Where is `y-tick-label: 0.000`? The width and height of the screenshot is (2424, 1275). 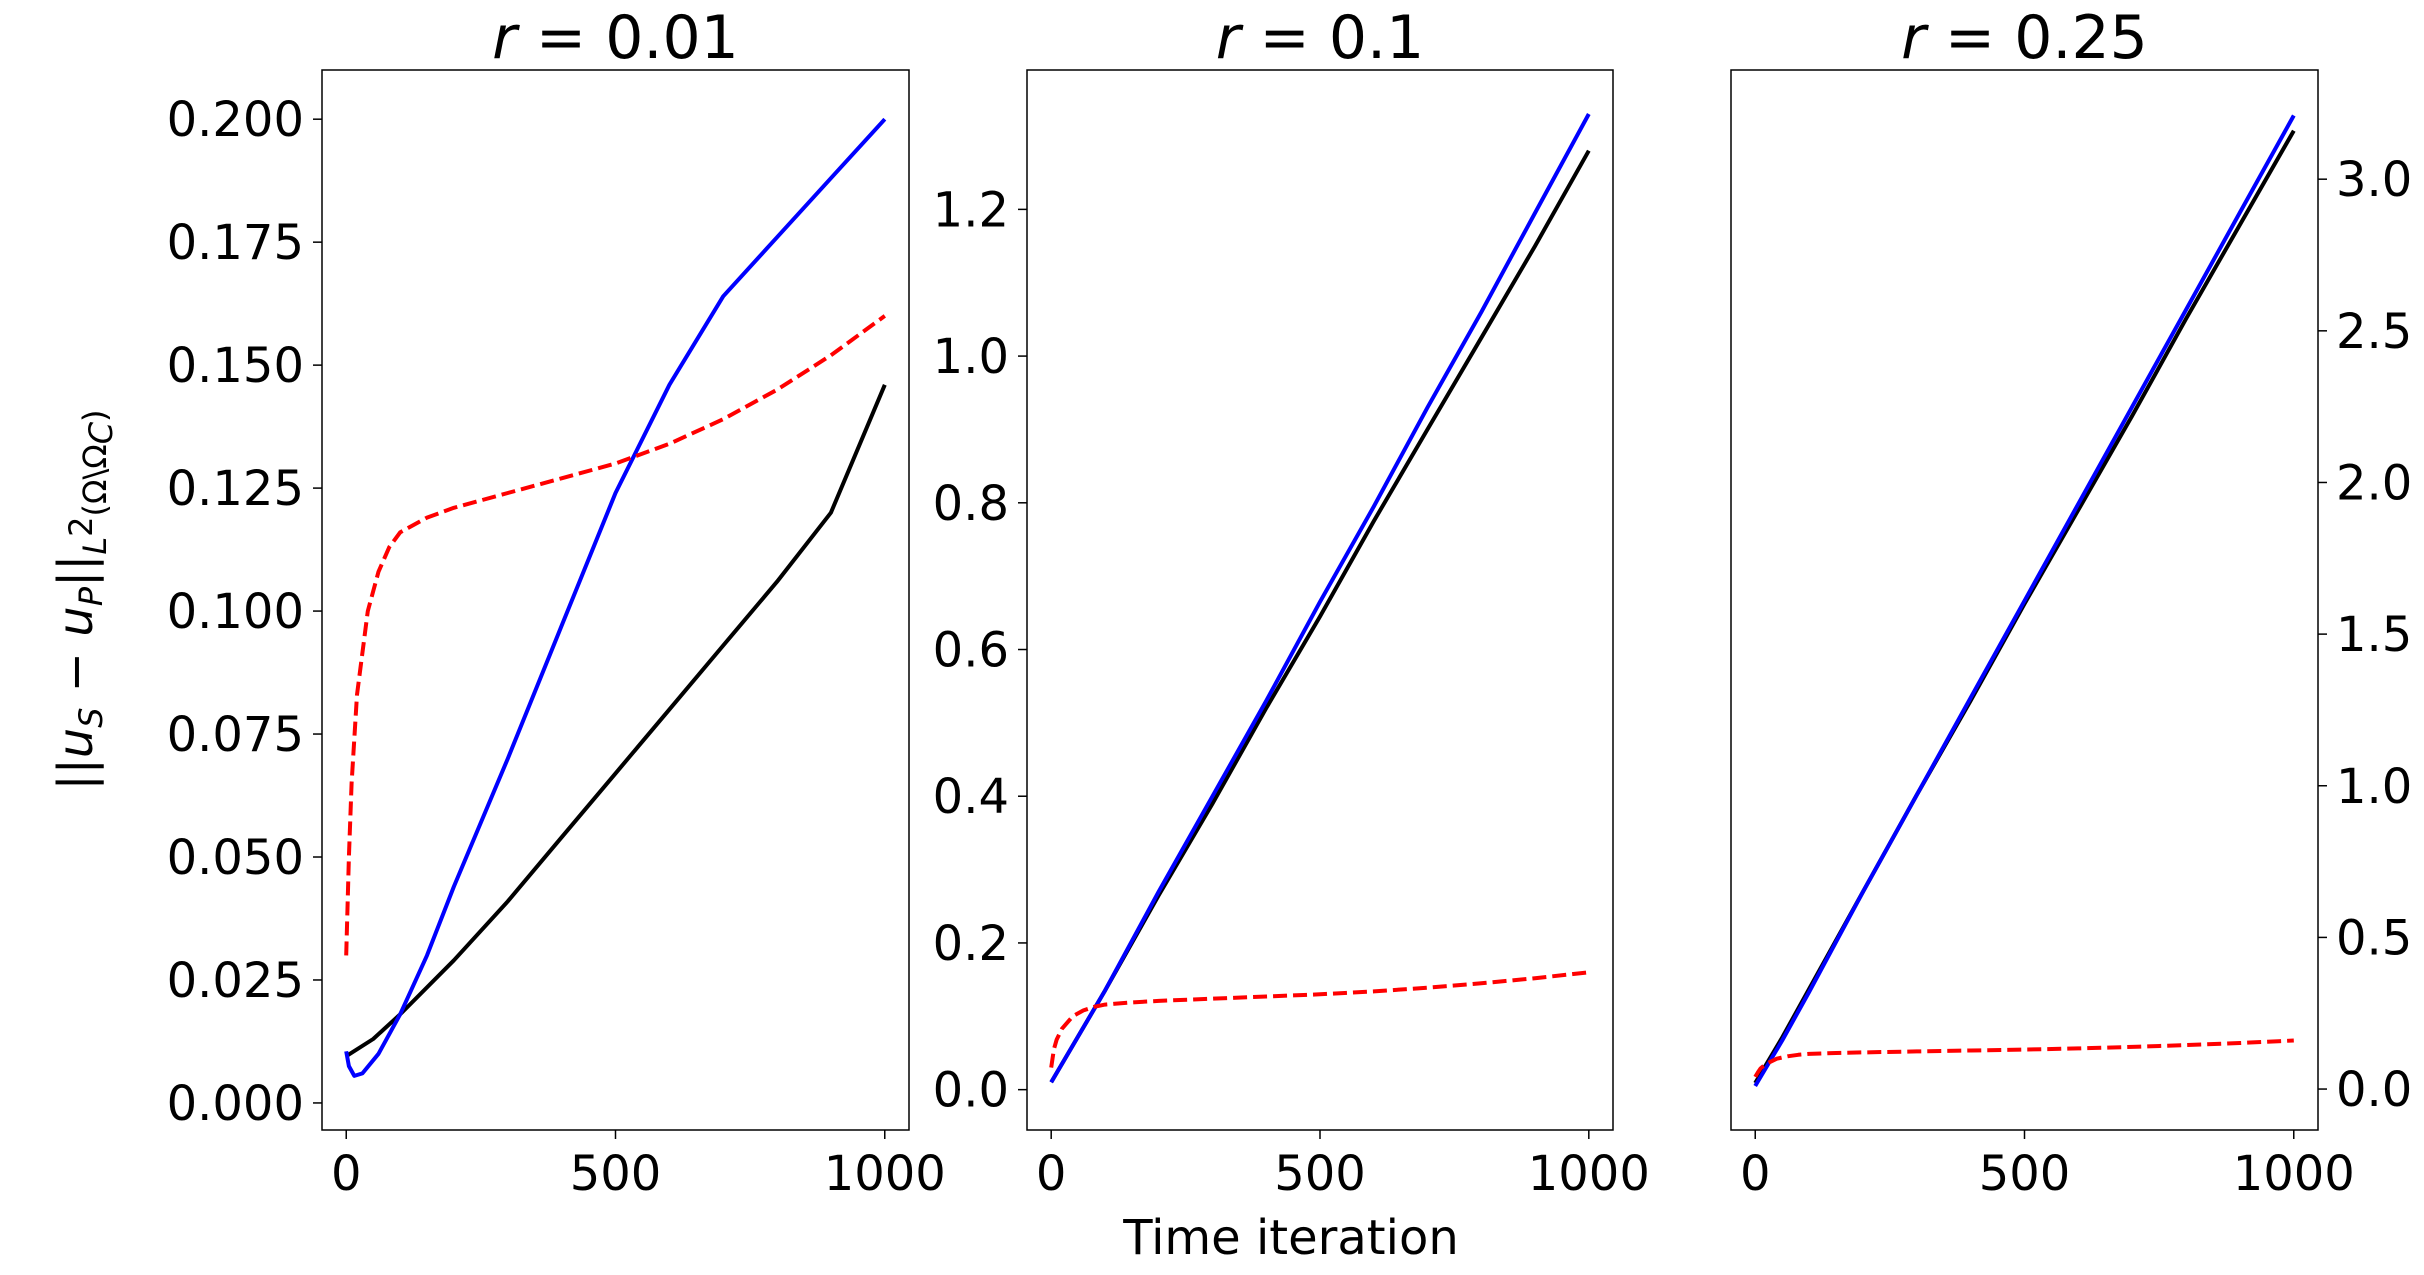
y-tick-label: 0.000 is located at coordinates (235, 1104).